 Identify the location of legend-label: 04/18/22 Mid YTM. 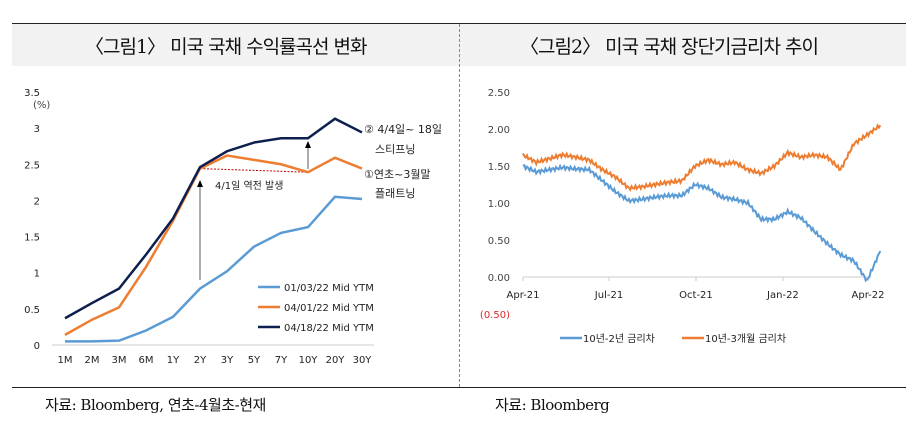
(329, 328).